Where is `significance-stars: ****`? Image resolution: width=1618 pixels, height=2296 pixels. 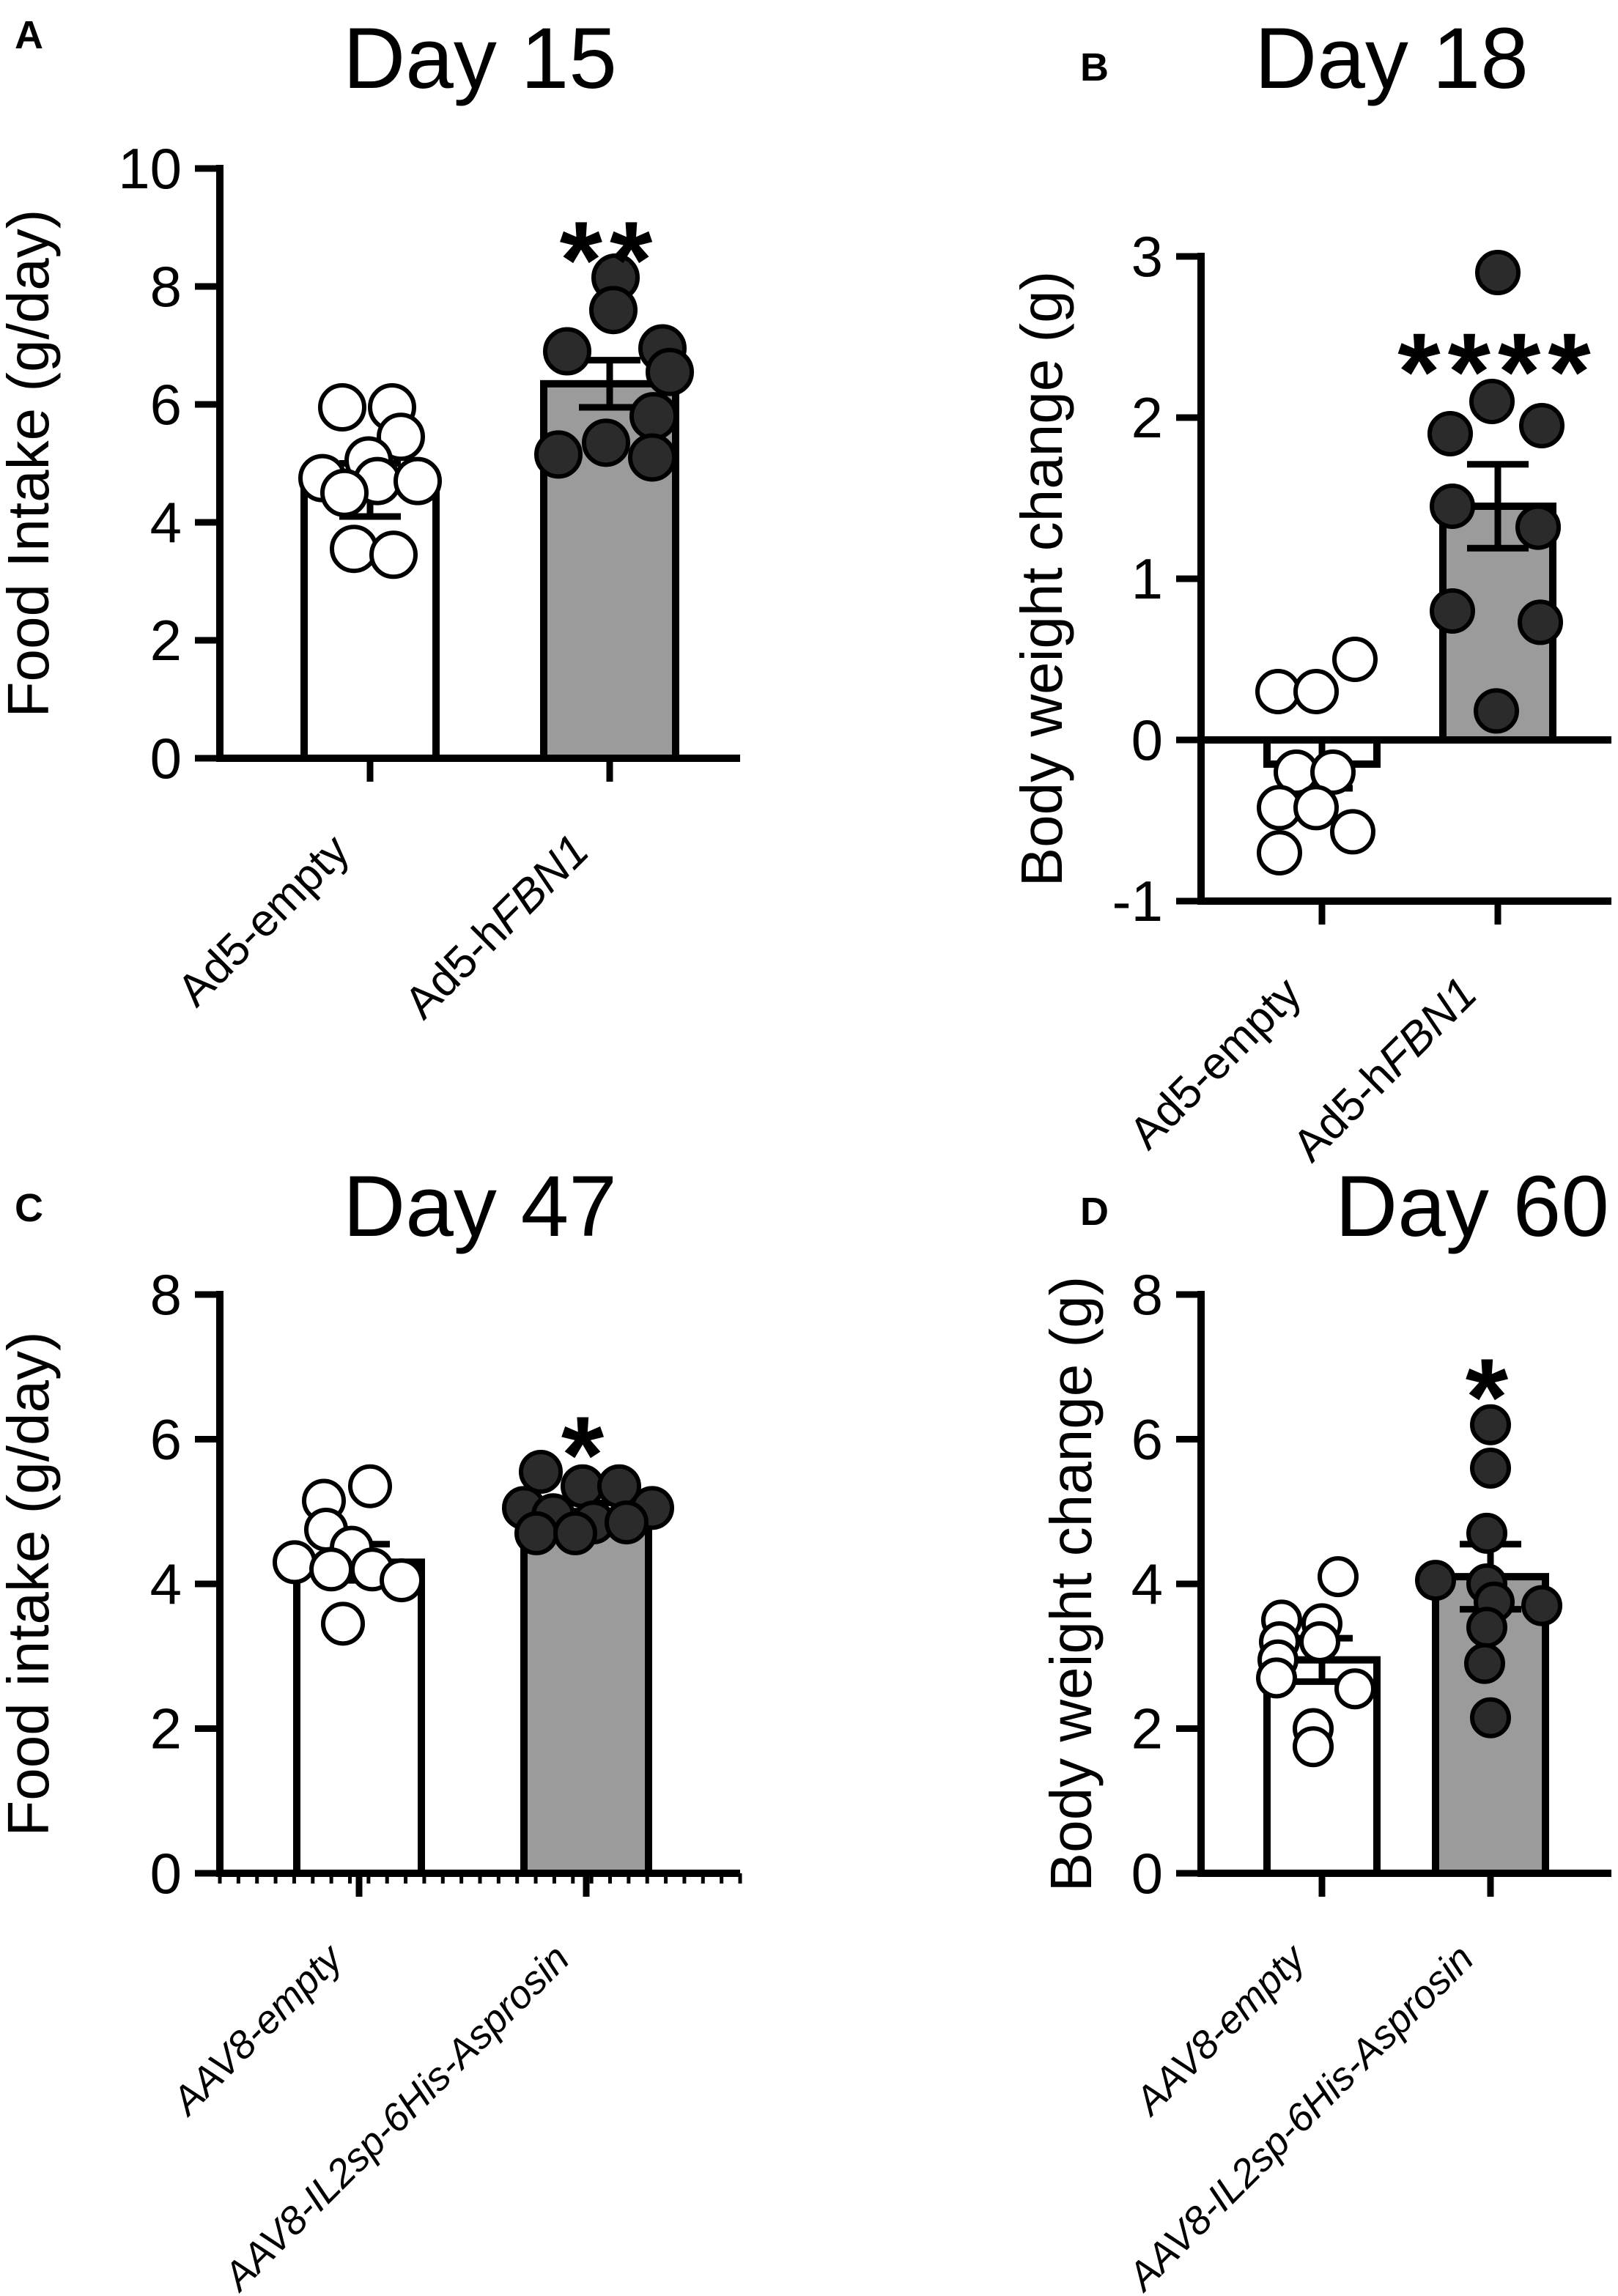
significance-stars: **** is located at coordinates (1497, 371).